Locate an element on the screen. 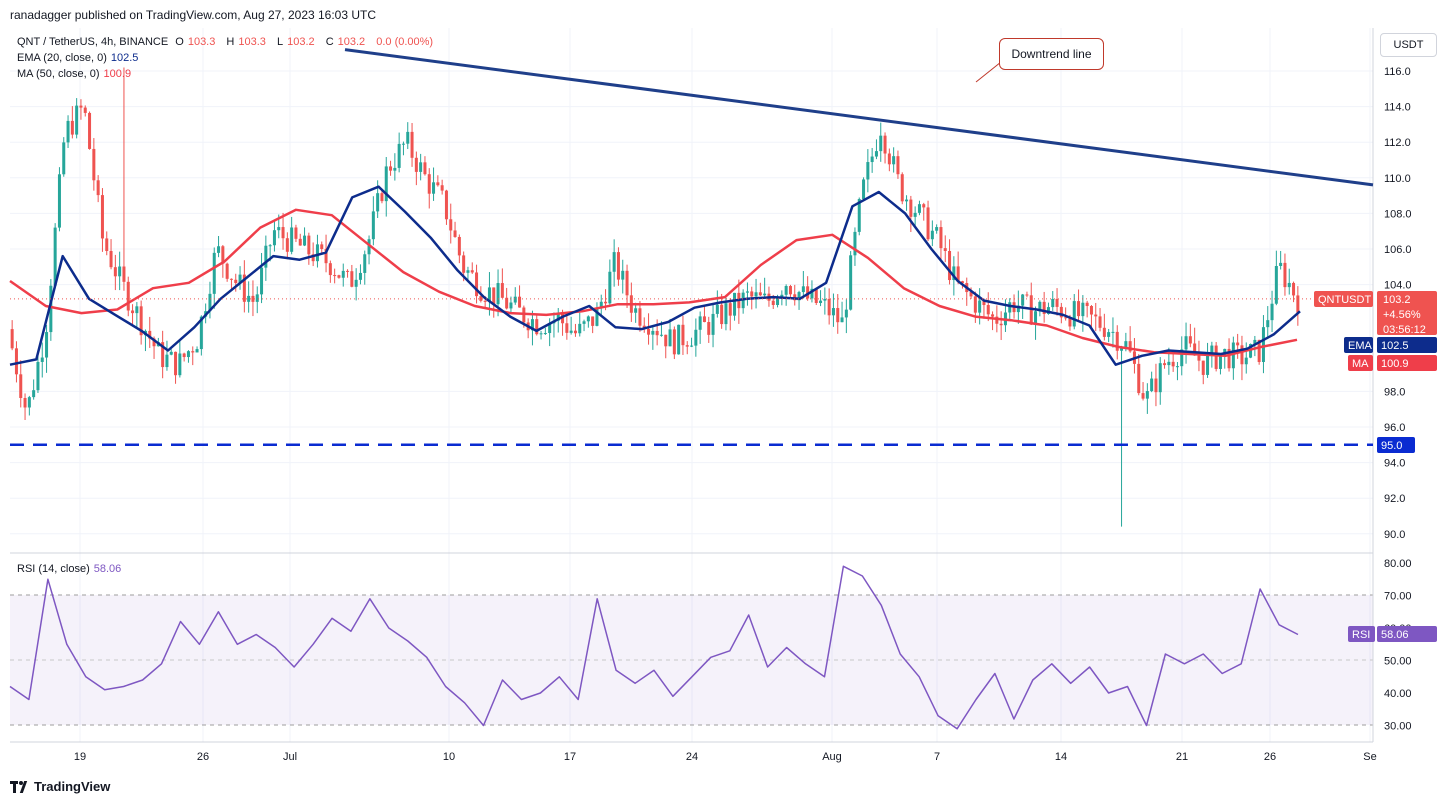 This screenshot has width=1450, height=806. price-tick-label: 98.0 is located at coordinates (1394, 392).